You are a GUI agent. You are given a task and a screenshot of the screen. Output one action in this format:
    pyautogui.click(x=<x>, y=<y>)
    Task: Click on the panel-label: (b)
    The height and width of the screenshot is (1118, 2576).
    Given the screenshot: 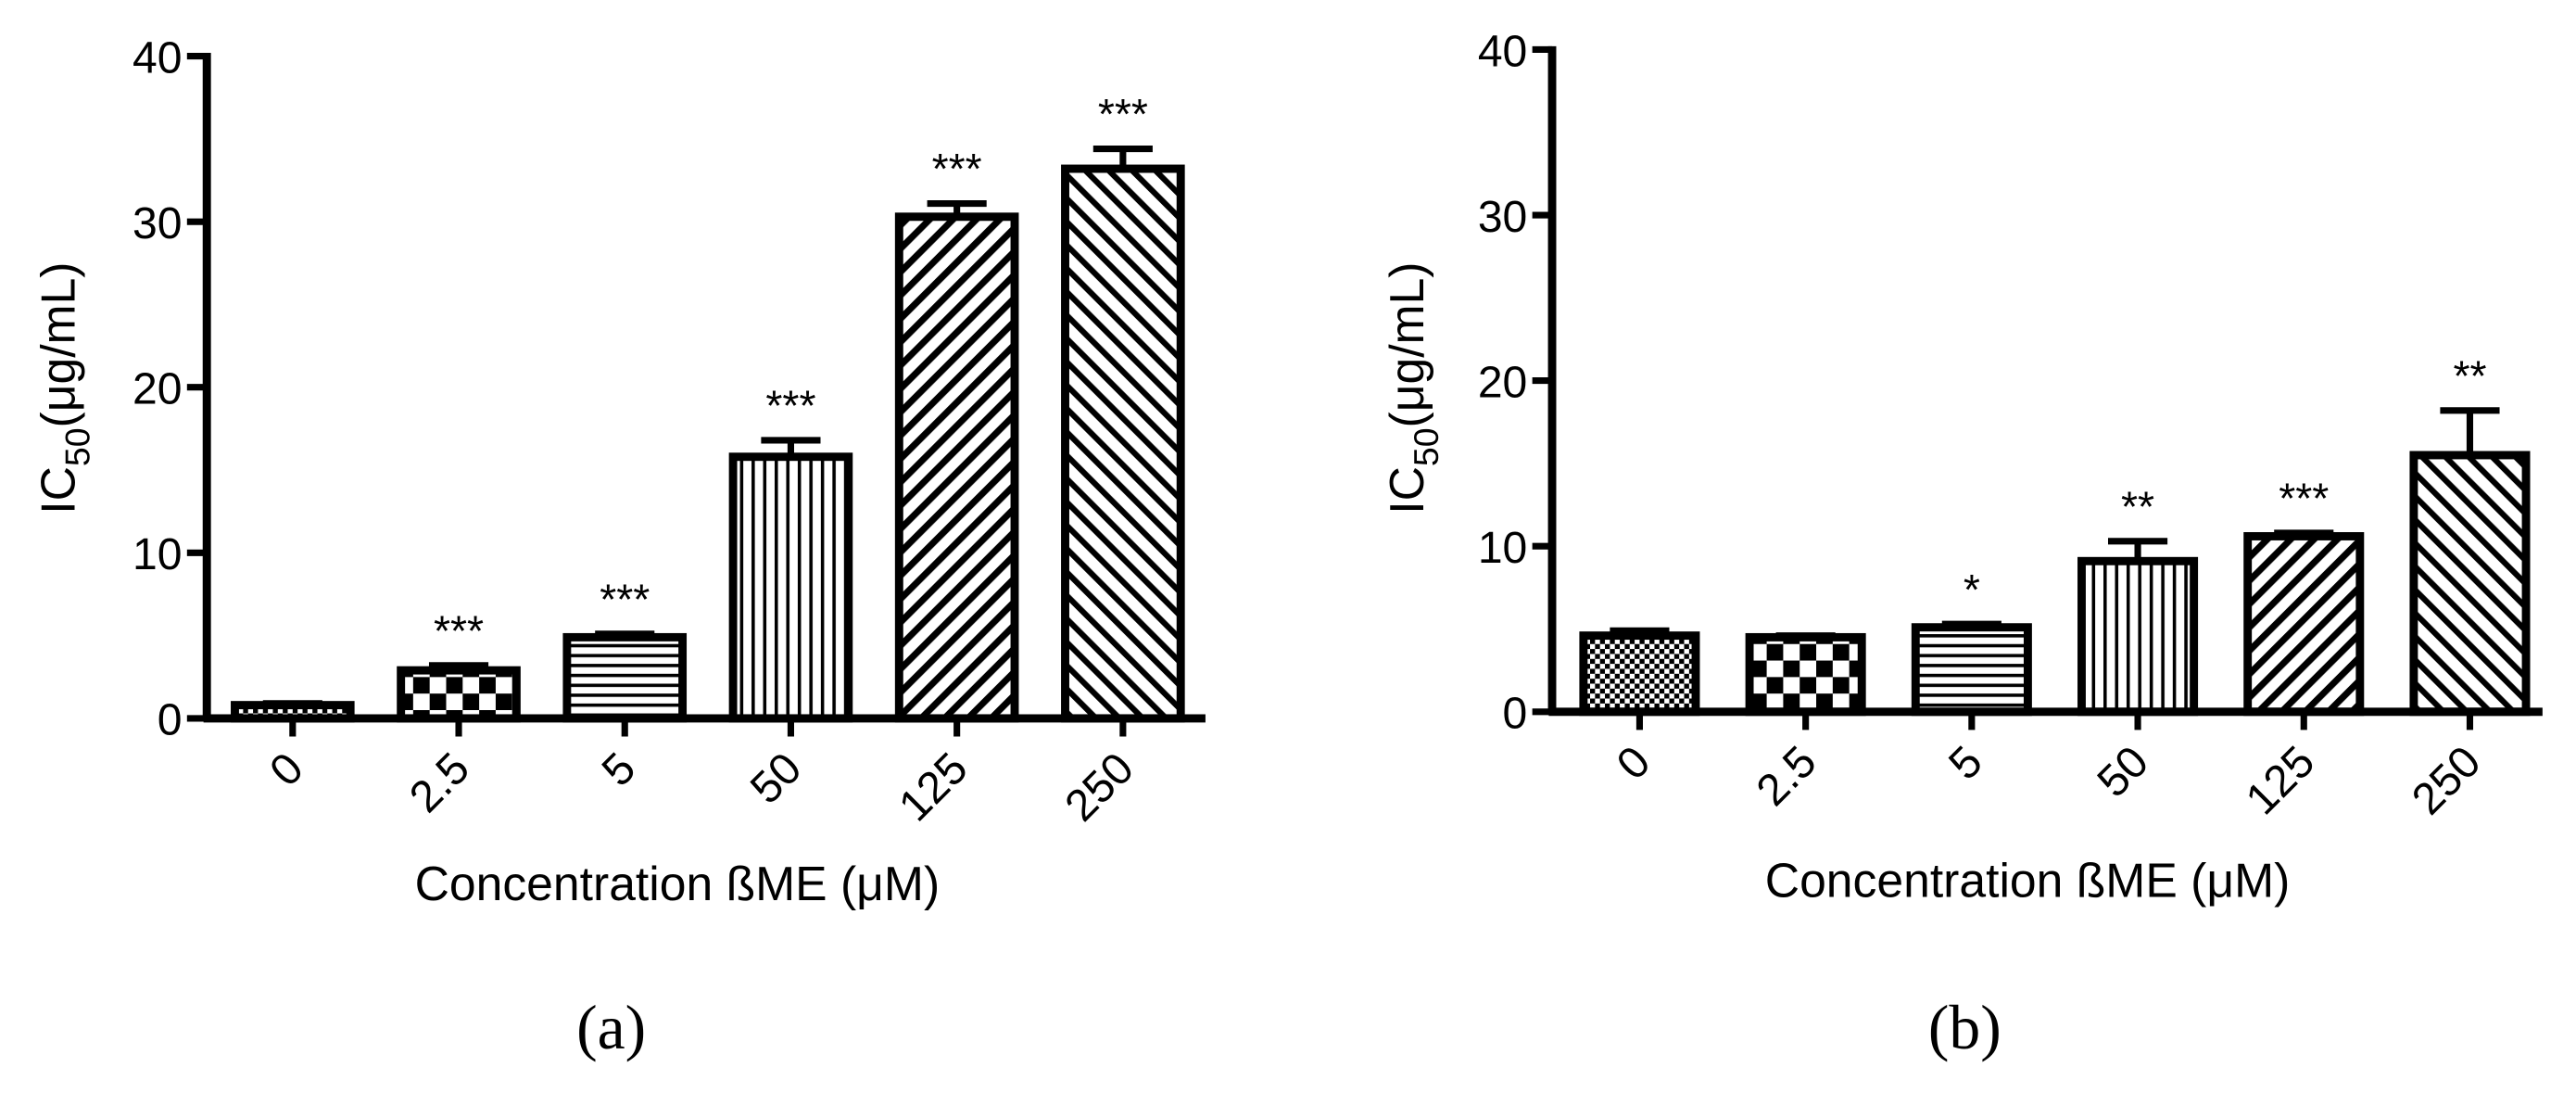 What is the action you would take?
    pyautogui.click(x=1964, y=1027)
    